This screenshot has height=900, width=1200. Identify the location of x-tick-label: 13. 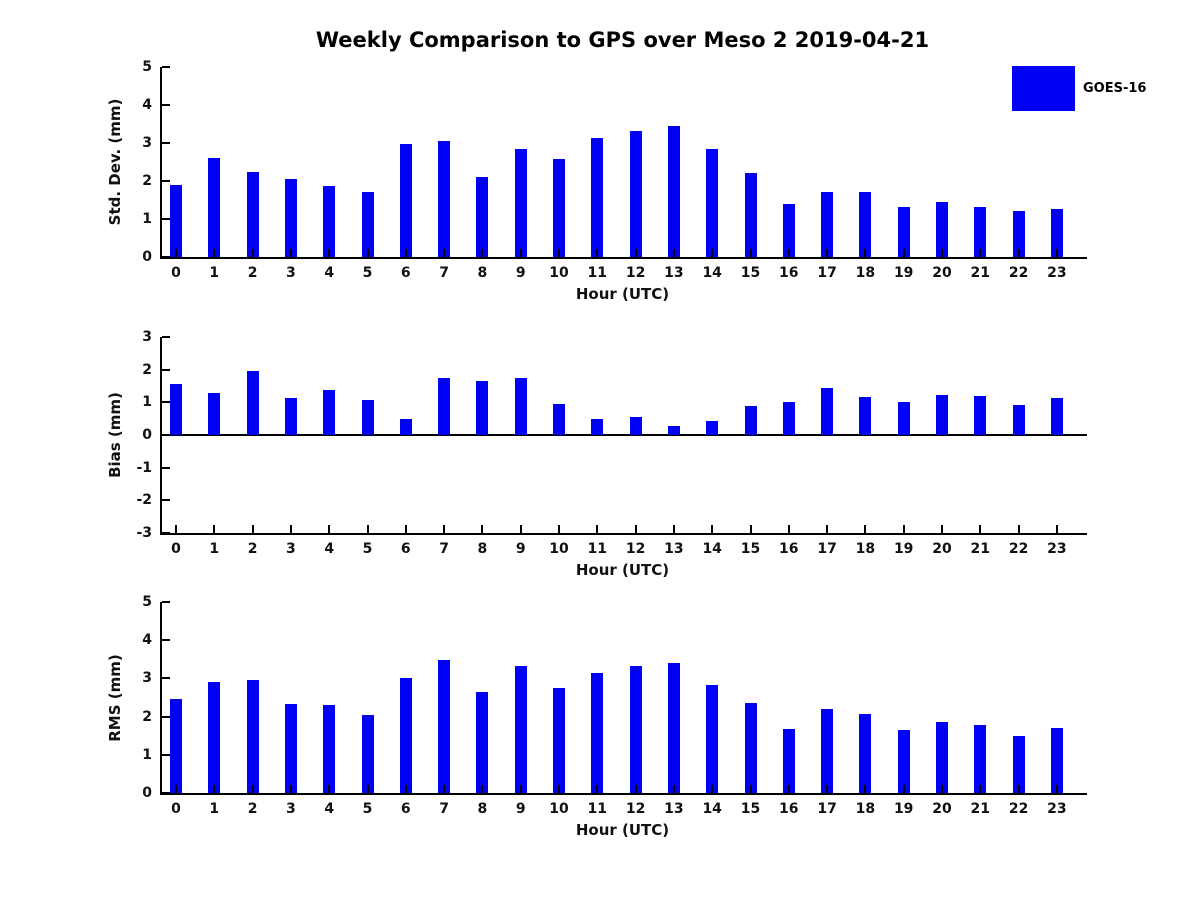
(674, 273).